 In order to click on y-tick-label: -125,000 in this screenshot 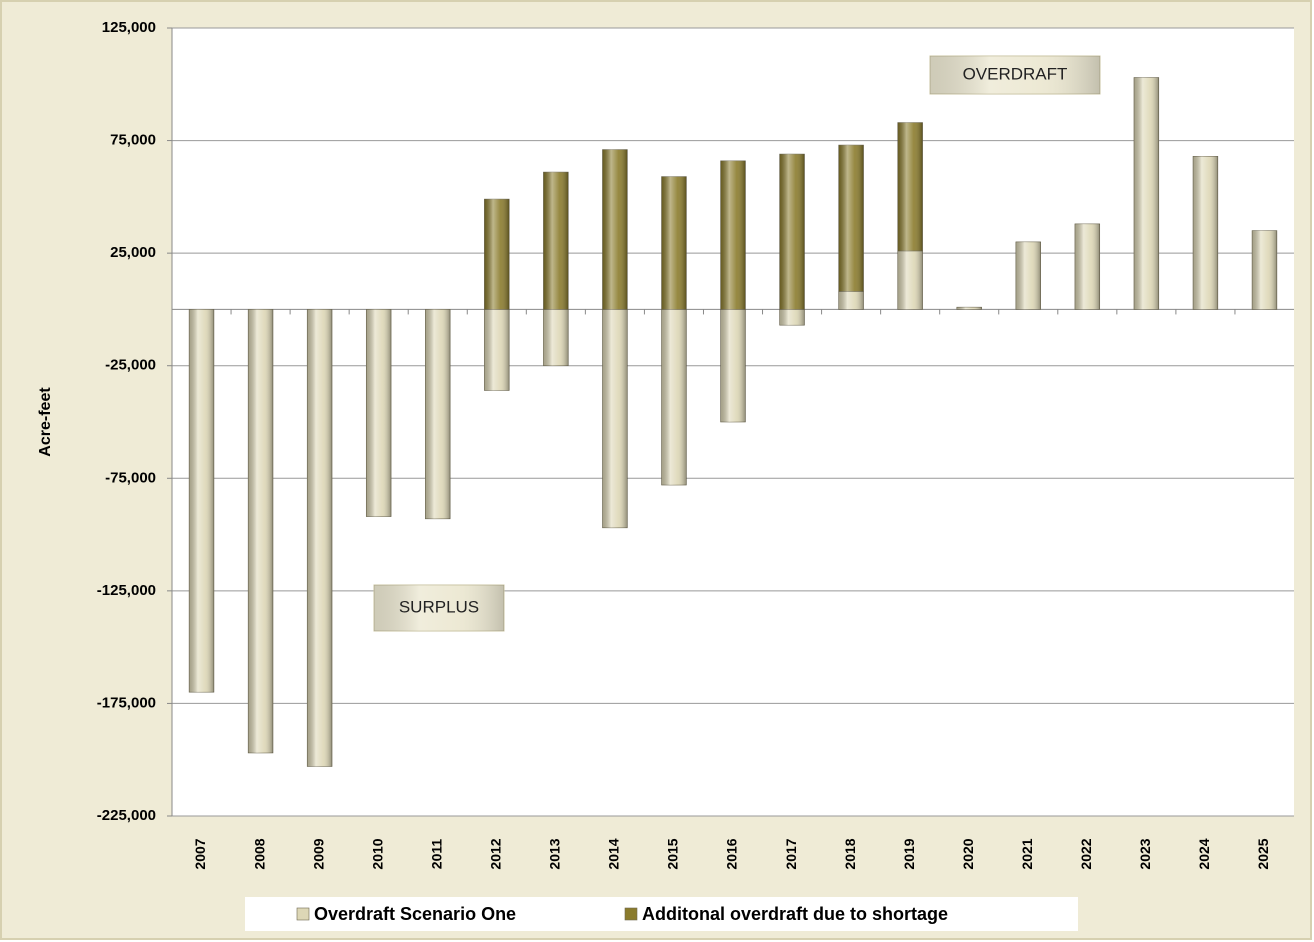, I will do `click(126, 590)`.